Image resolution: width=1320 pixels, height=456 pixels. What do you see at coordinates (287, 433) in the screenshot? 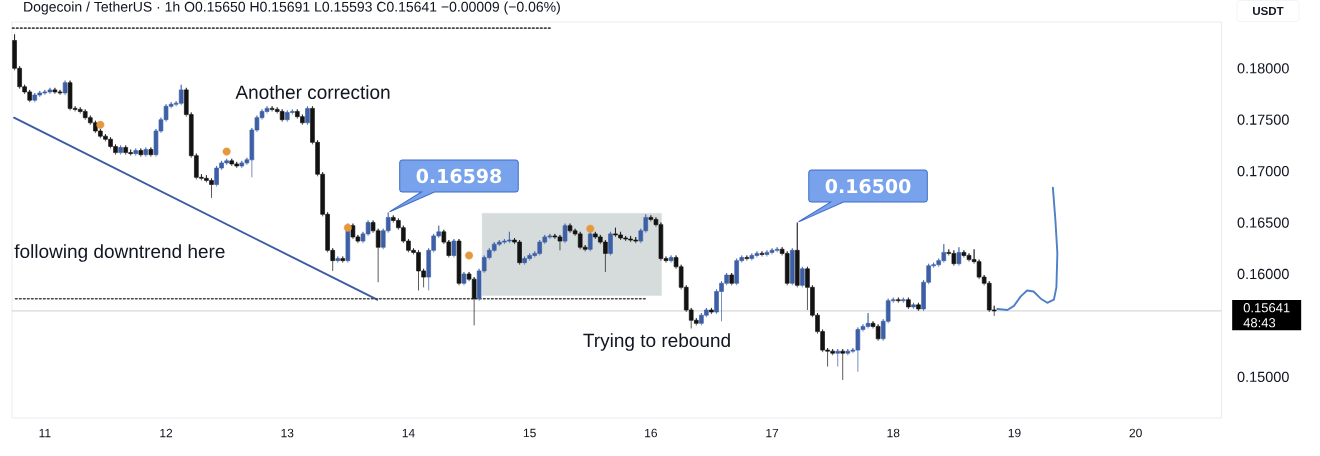
I see `x-tick-label: 13` at bounding box center [287, 433].